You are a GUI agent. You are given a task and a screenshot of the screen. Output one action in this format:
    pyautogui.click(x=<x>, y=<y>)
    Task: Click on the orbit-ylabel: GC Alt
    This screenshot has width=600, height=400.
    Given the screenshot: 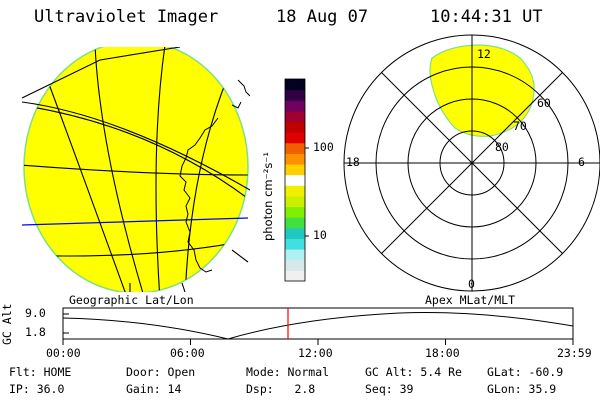 What is the action you would take?
    pyautogui.click(x=7, y=324)
    